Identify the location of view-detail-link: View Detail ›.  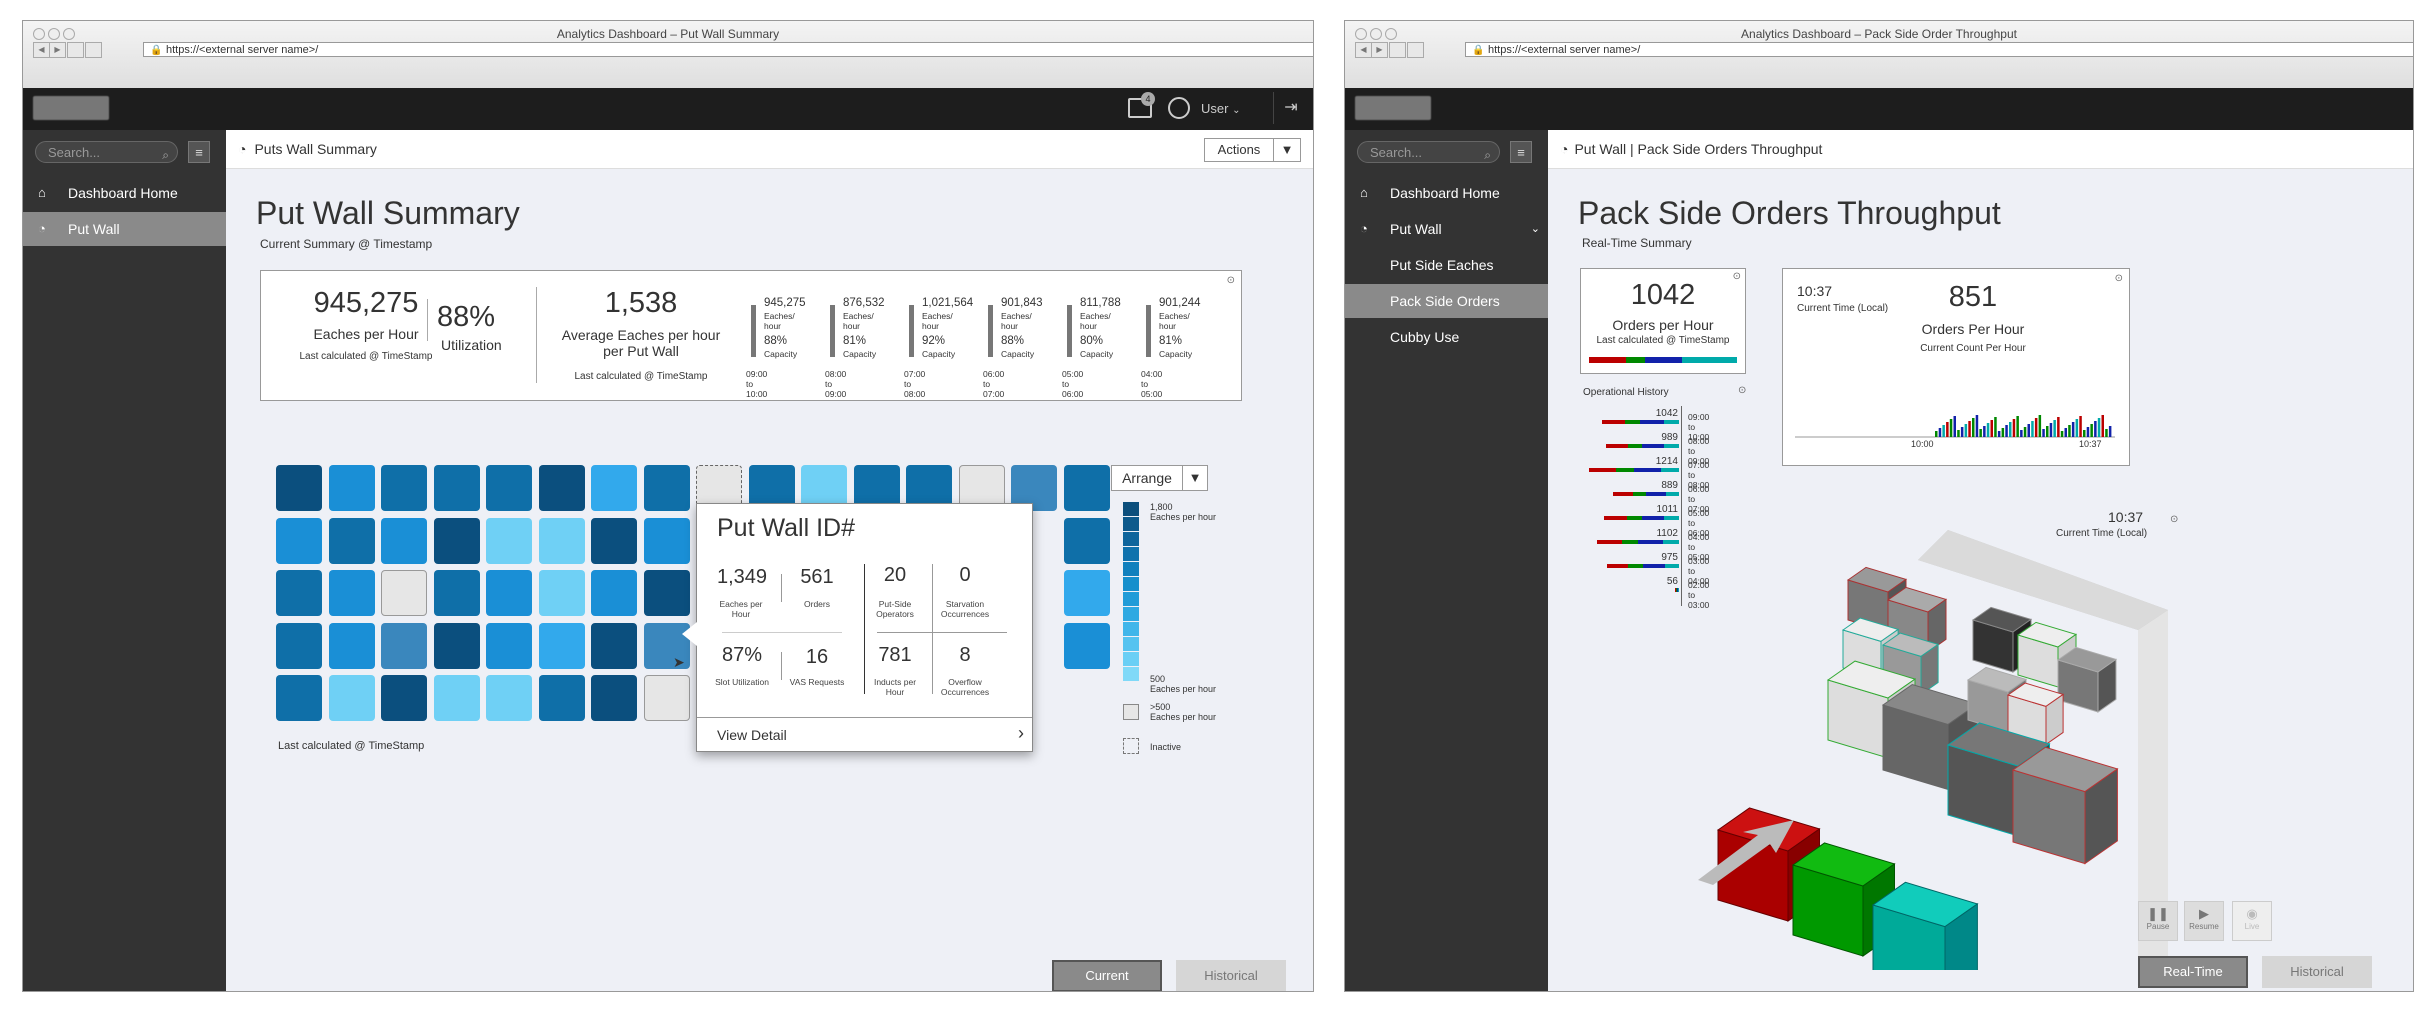
(864, 734).